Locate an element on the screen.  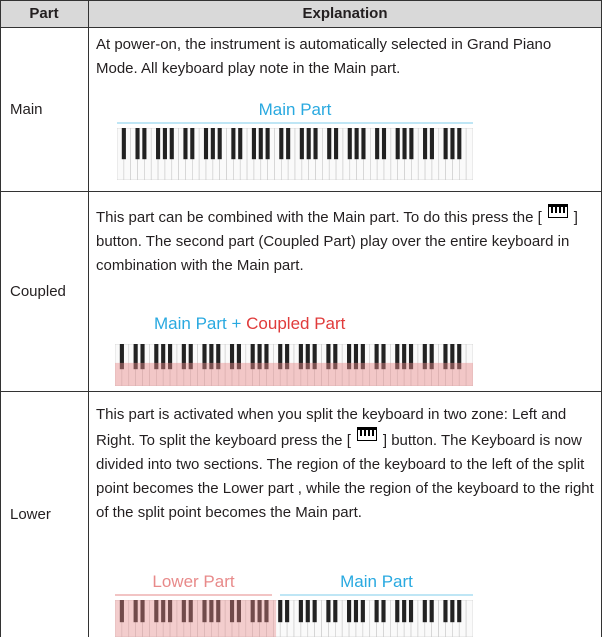
part-label: Lower Part is located at coordinates (193, 581).